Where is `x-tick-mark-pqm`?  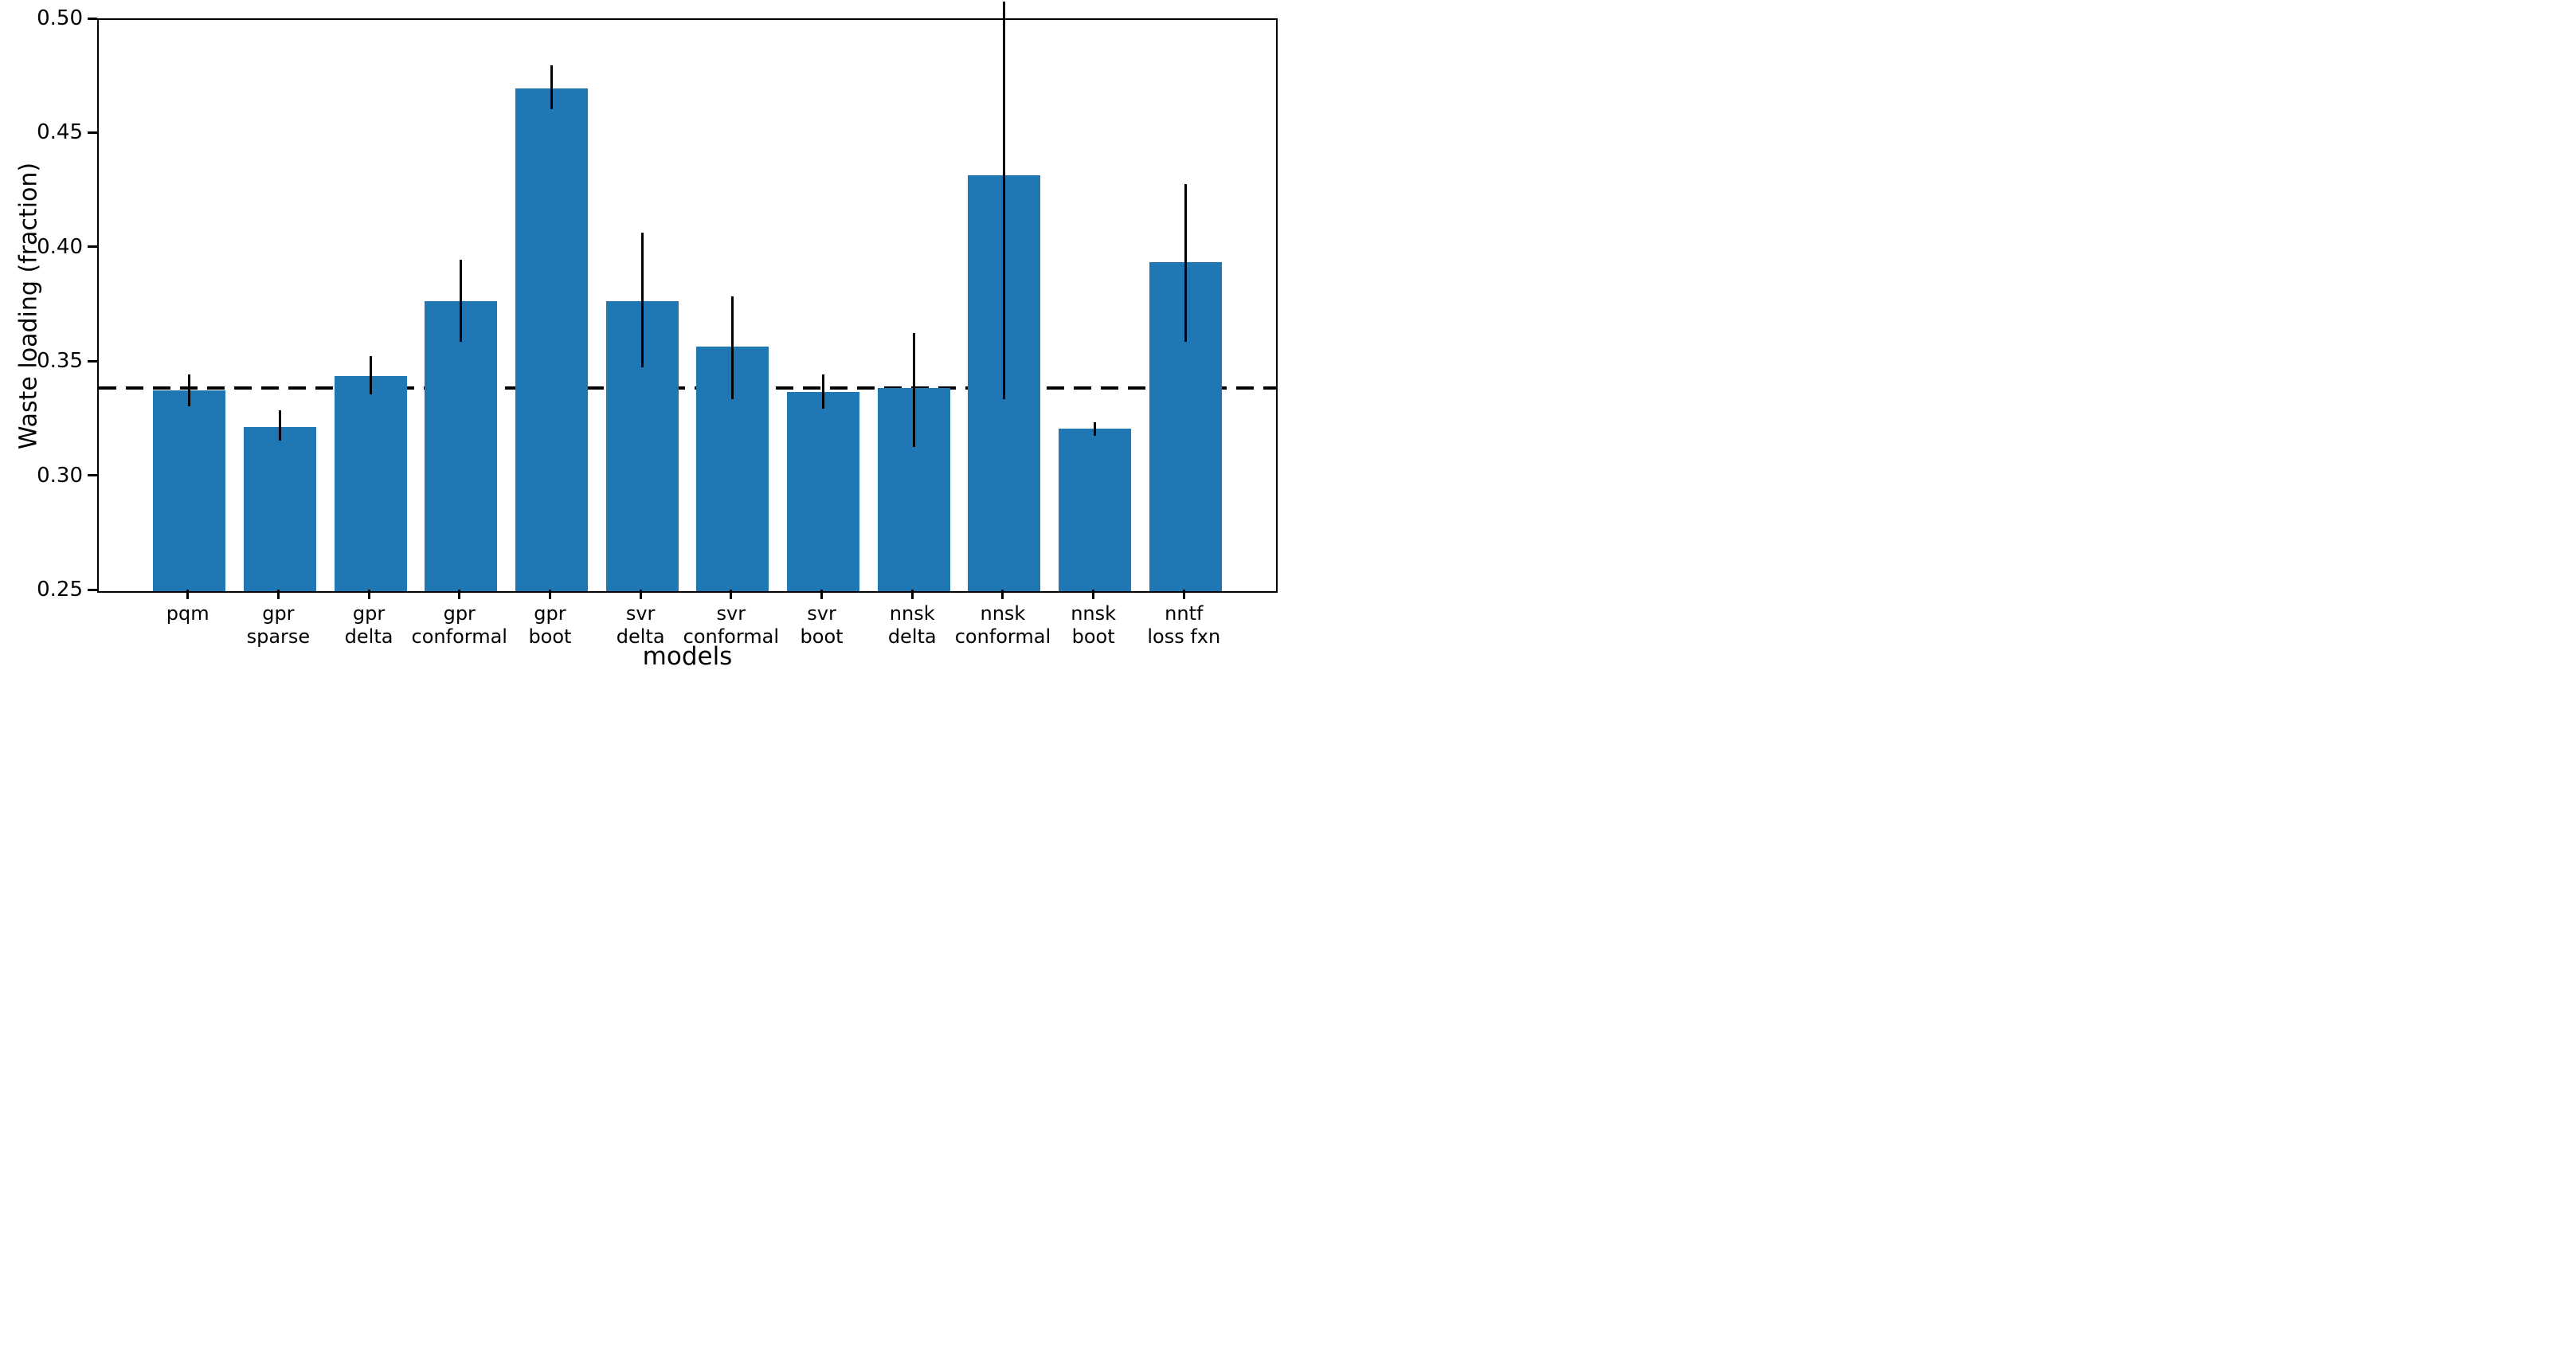
x-tick-mark-pqm is located at coordinates (188, 594).